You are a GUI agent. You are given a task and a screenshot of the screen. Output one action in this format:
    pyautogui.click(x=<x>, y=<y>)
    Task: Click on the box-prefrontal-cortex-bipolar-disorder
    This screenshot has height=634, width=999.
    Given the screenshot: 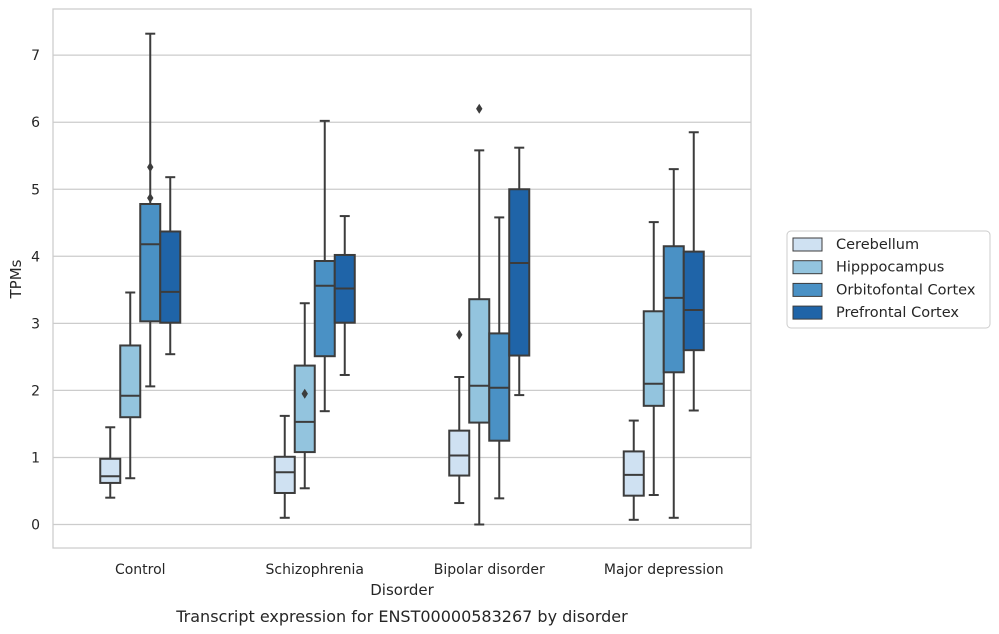 What is the action you would take?
    pyautogui.click(x=519, y=271)
    